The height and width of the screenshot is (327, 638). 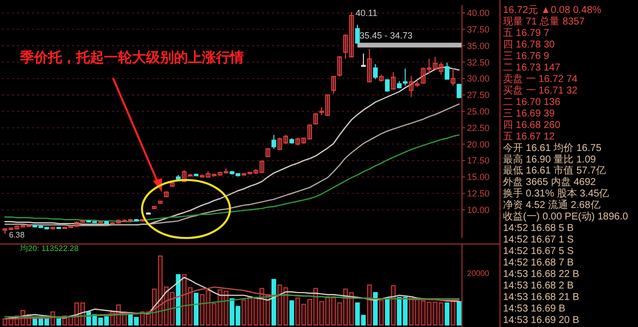 What do you see at coordinates (526, 56) in the screenshot?
I see `text: 三 16.76 9` at bounding box center [526, 56].